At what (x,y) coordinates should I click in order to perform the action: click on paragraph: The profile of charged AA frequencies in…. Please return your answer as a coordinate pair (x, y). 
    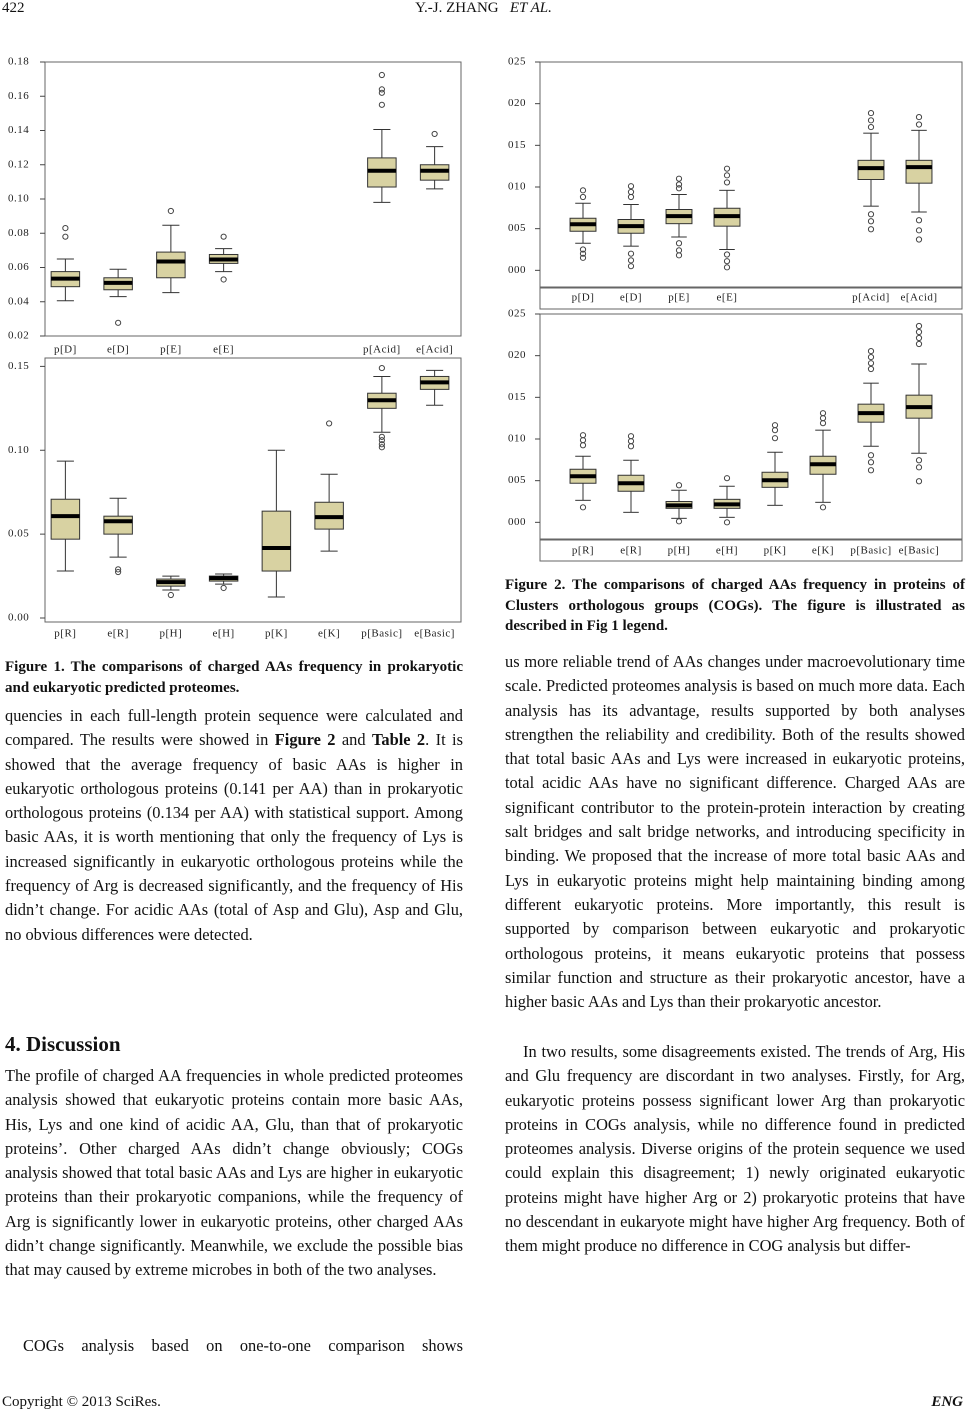
    Looking at the image, I should click on (234, 1173).